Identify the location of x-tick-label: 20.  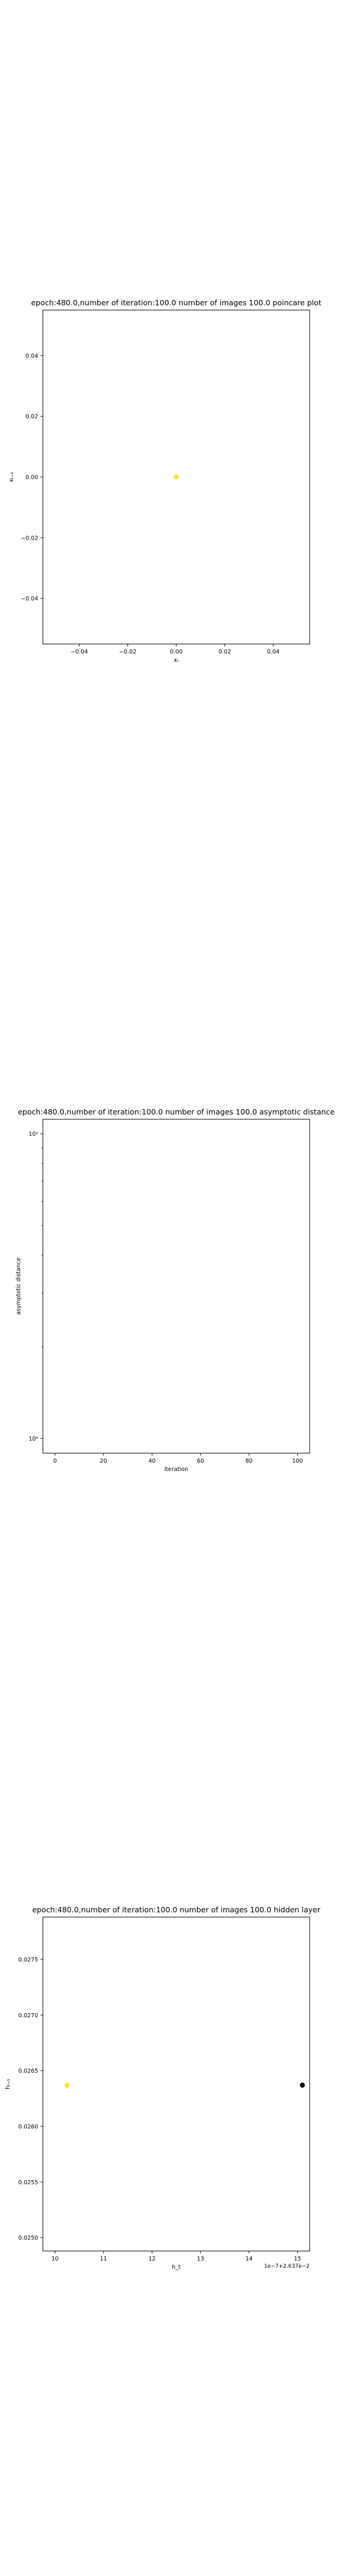
(104, 1462).